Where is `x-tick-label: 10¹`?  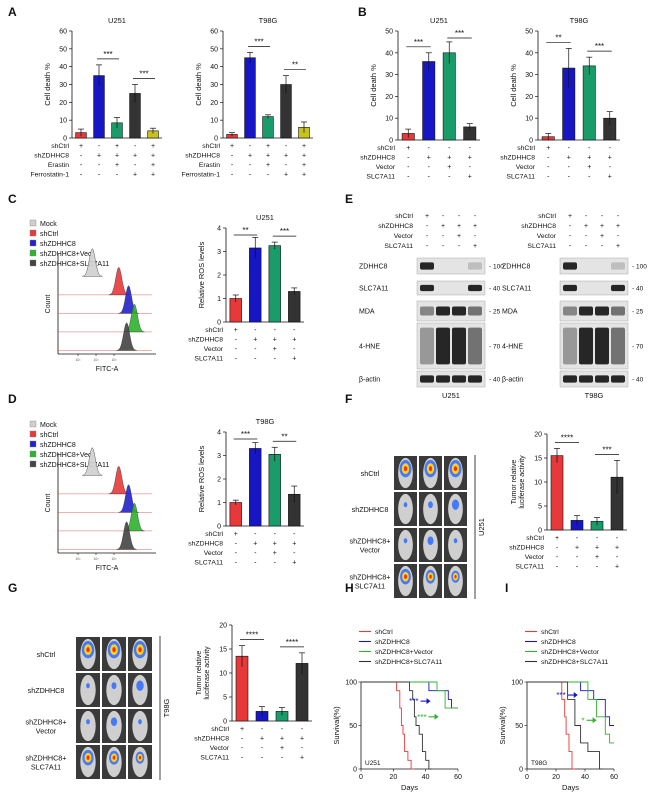 x-tick-label: 10¹ is located at coordinates (78, 559).